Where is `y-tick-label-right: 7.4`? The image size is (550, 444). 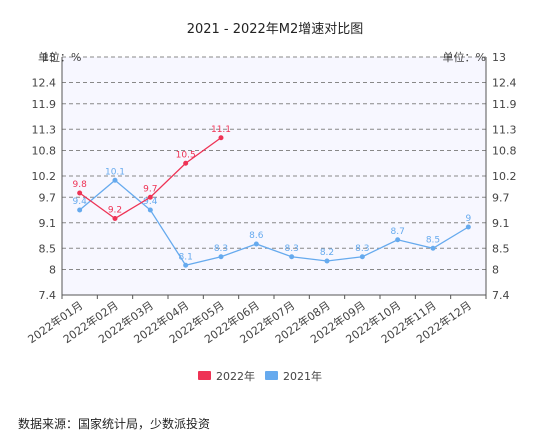
y-tick-label-right: 7.4 is located at coordinates (501, 295).